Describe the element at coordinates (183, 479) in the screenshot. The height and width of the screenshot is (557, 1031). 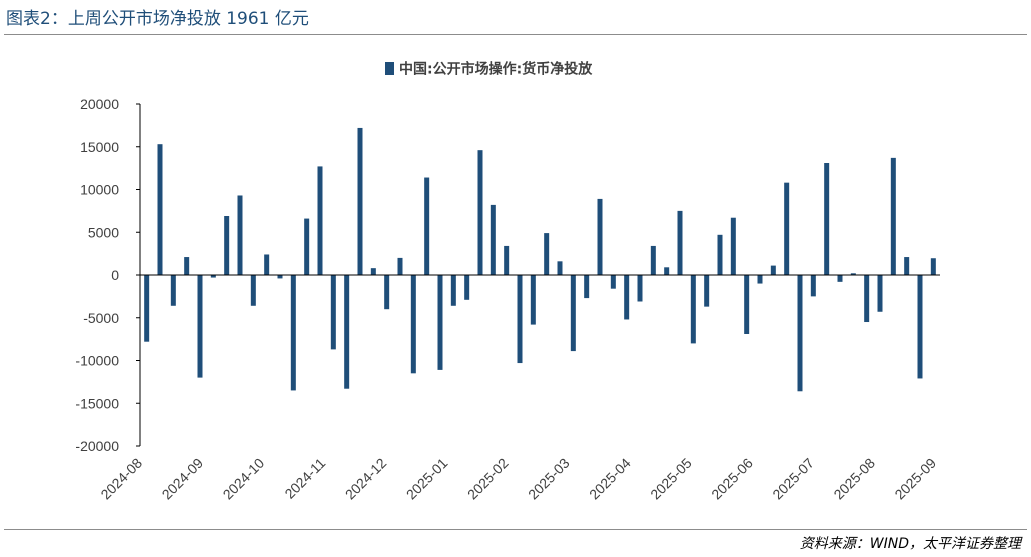
I see `x-tick-label: 2024-09` at that location.